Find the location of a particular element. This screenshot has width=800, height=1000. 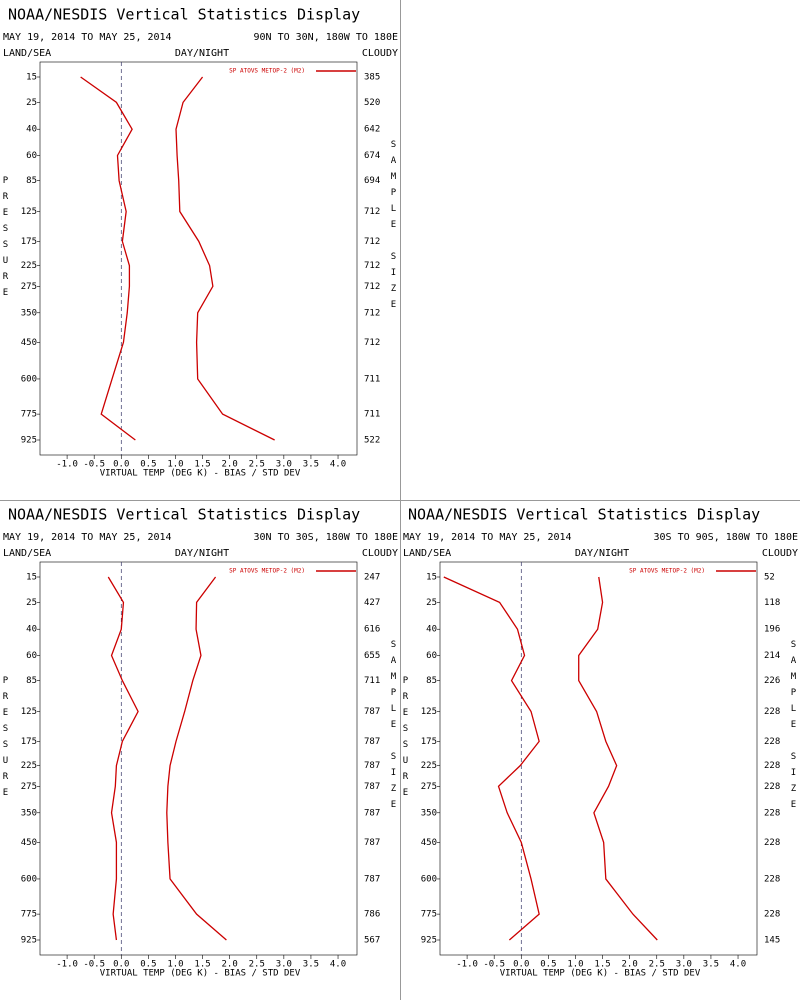

region: 30S TO 90S, 180W TO 180E is located at coordinates (726, 537).